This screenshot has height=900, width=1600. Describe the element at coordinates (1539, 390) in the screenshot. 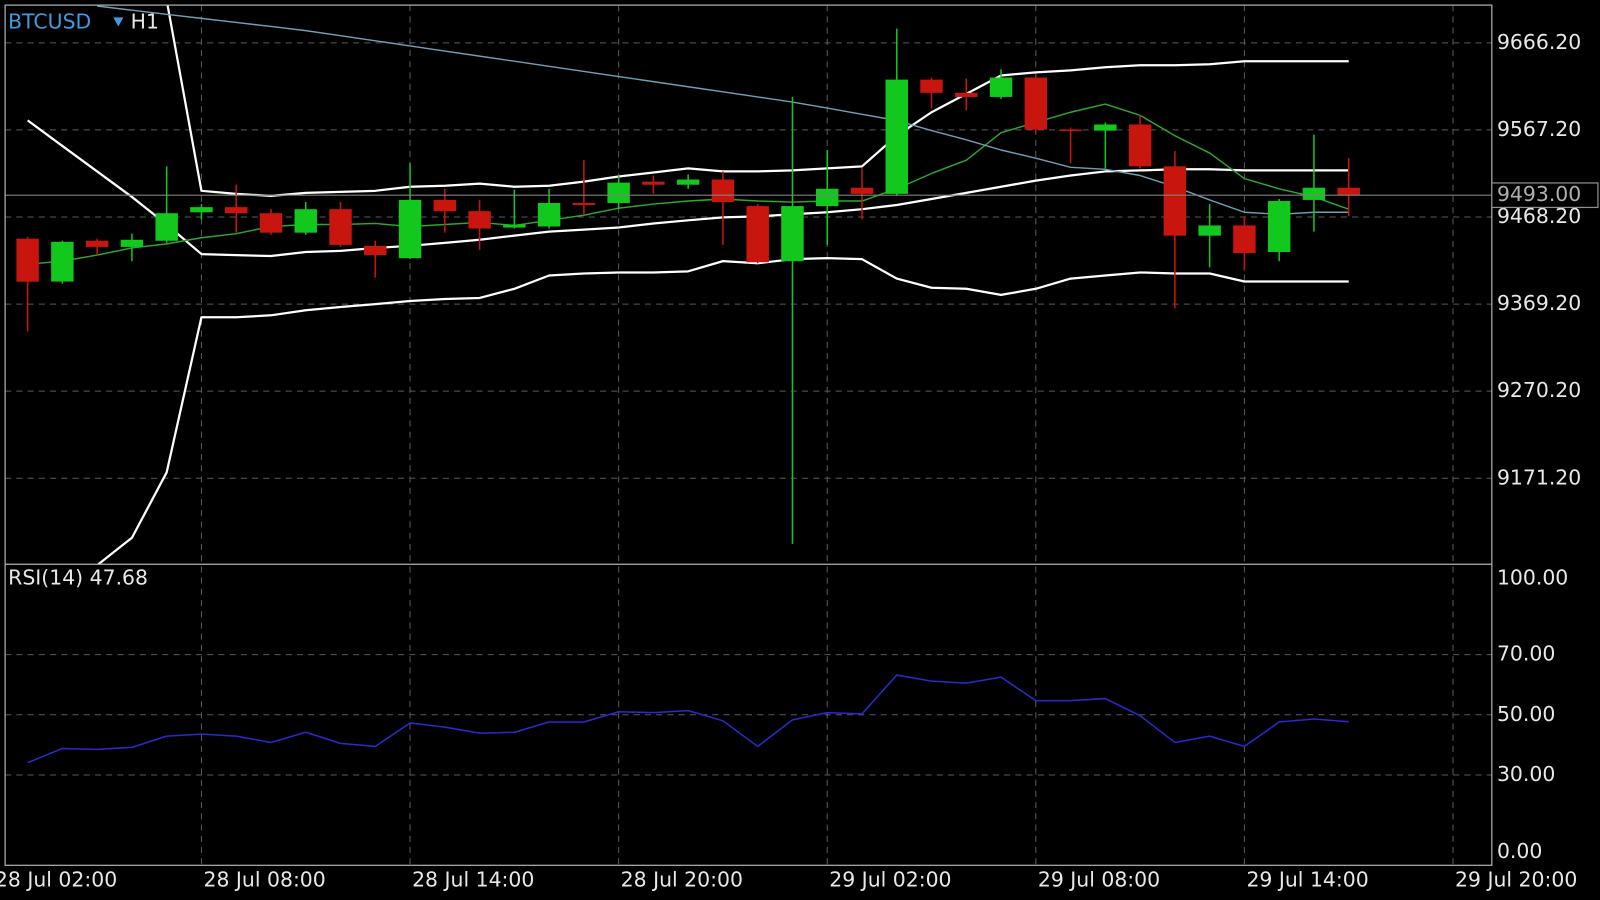

I see `y-tick-label: 9270.20` at that location.